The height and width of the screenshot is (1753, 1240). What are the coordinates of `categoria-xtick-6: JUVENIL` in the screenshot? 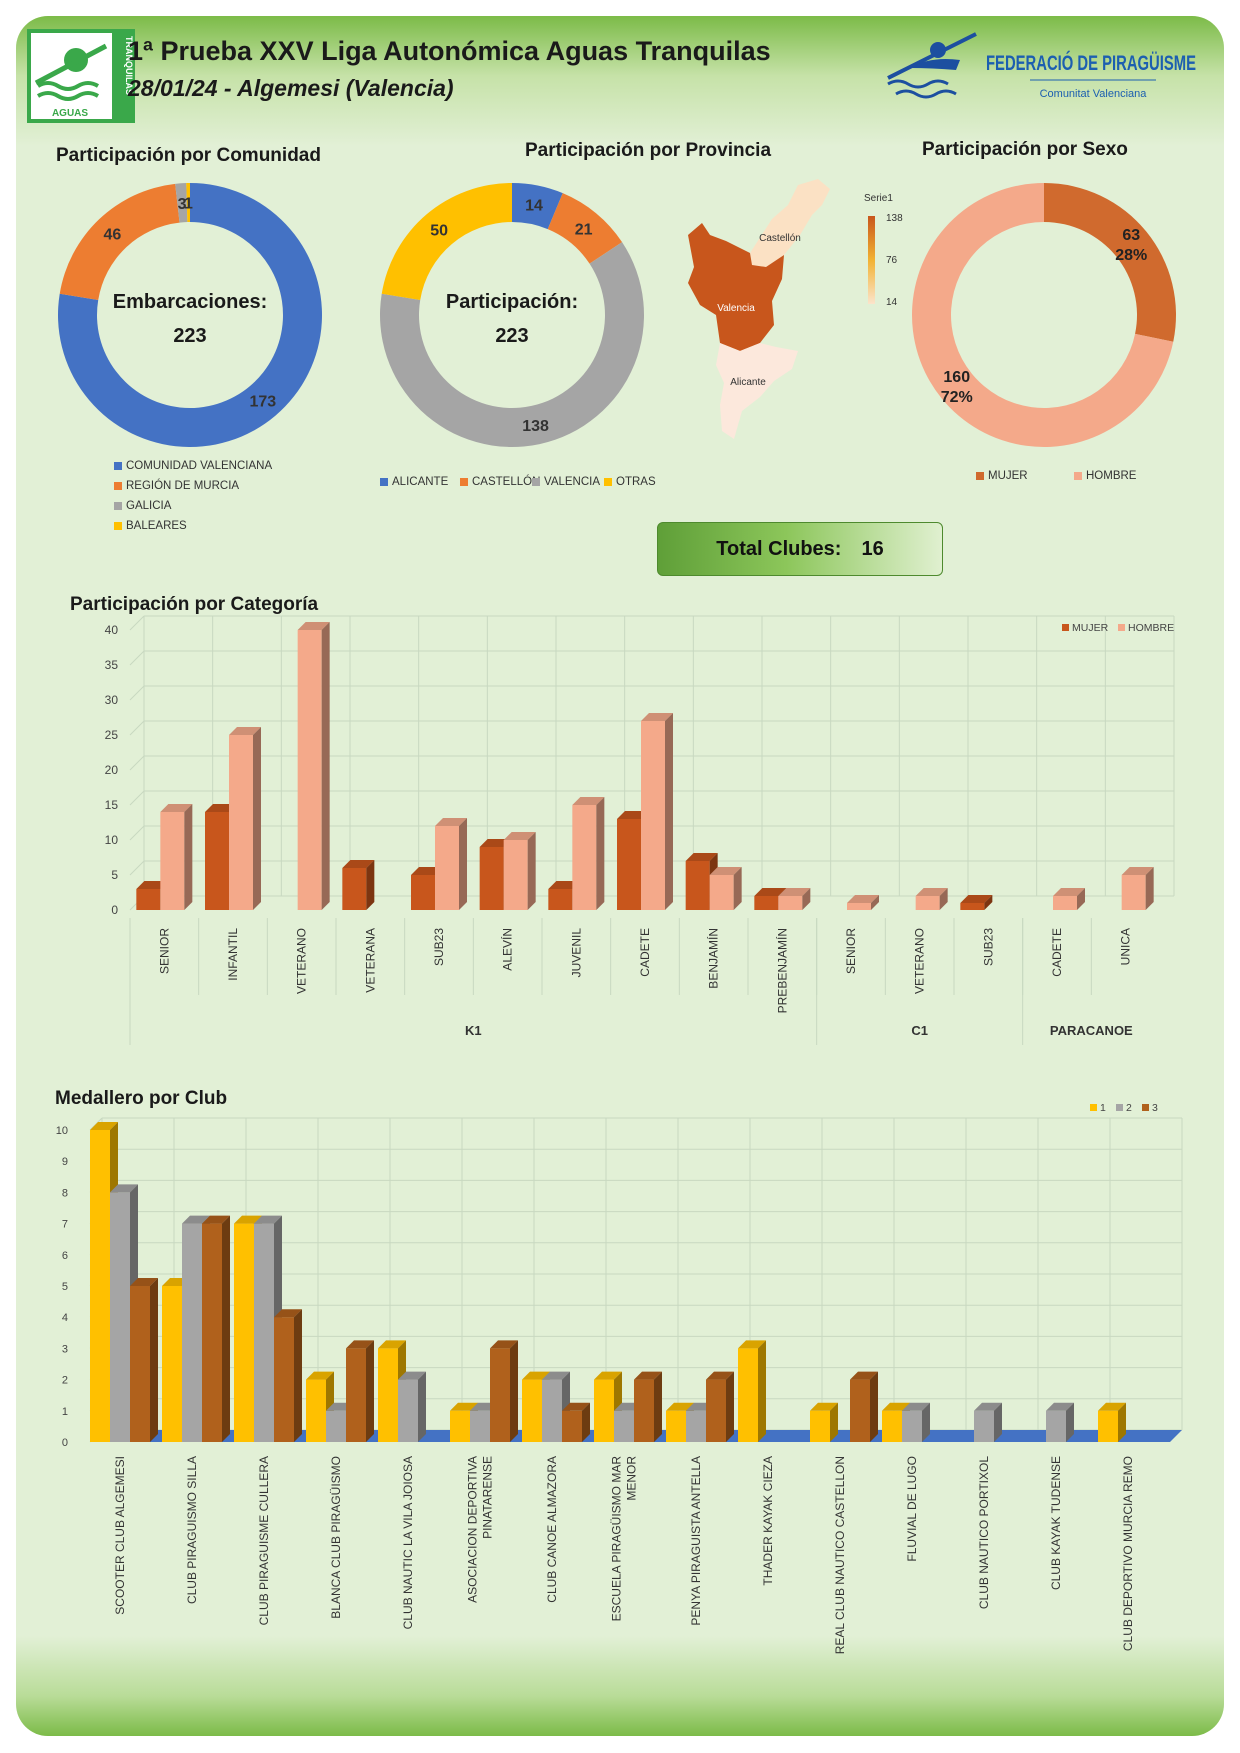 It's located at (576, 953).